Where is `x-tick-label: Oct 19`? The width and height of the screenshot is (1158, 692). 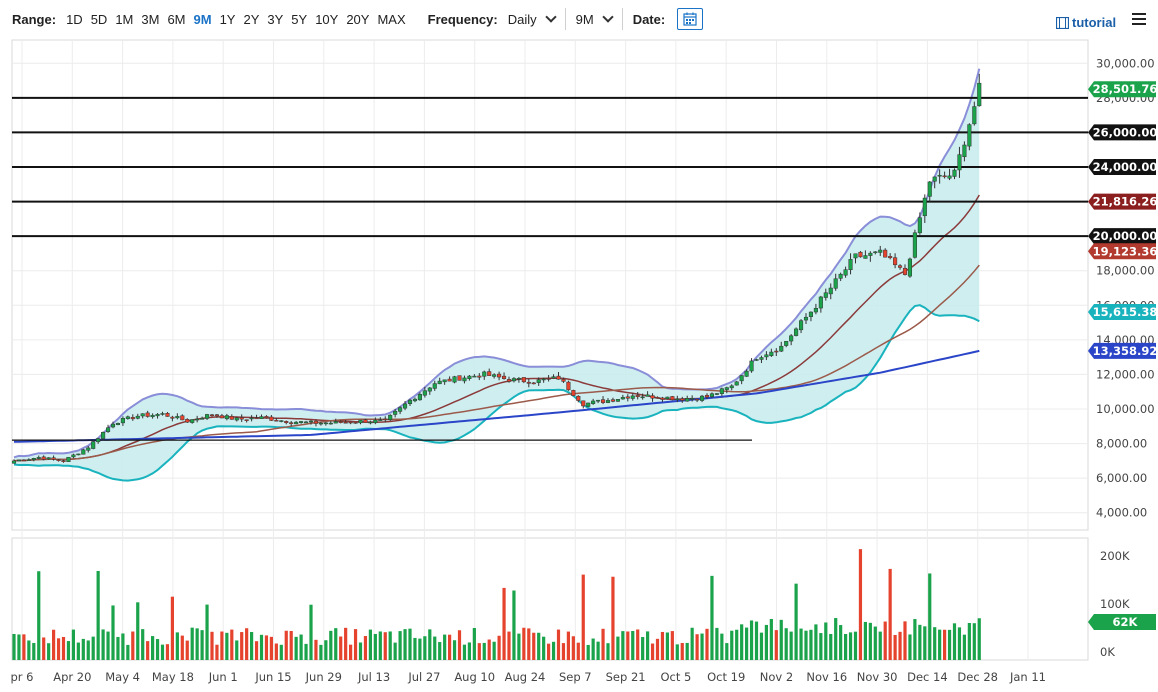 x-tick-label: Oct 19 is located at coordinates (726, 677).